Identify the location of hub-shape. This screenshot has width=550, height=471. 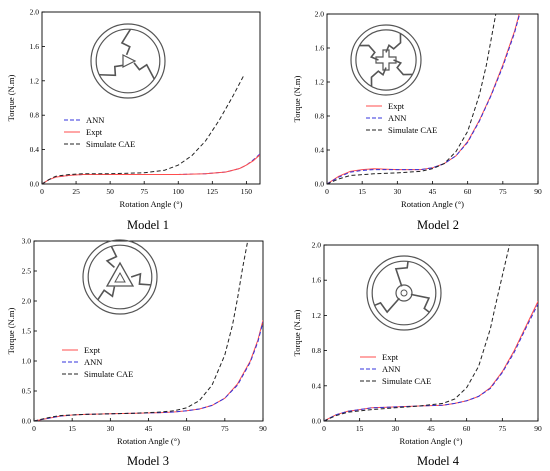
(120, 274).